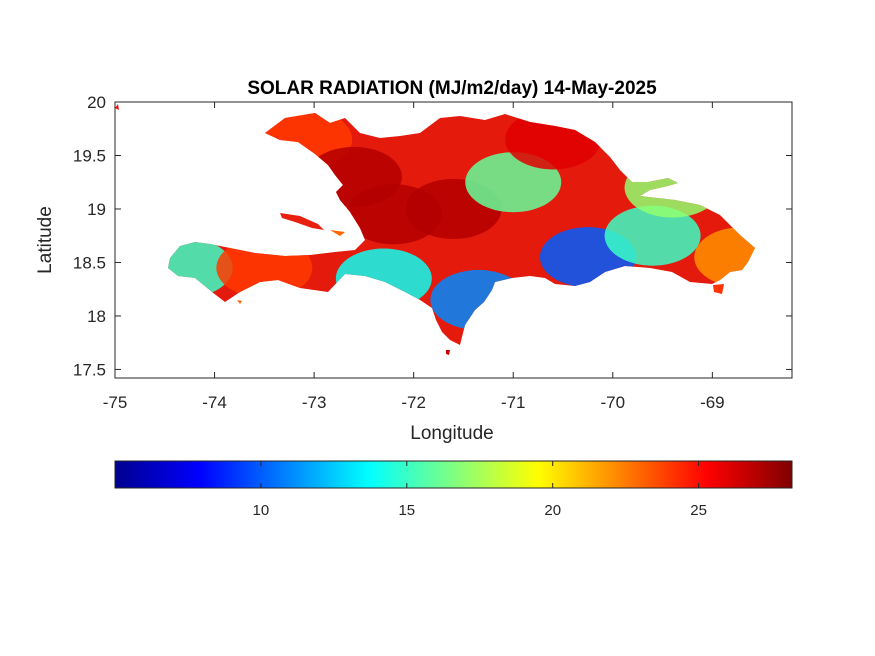  What do you see at coordinates (337, 233) in the screenshot?
I see `gonave-island` at bounding box center [337, 233].